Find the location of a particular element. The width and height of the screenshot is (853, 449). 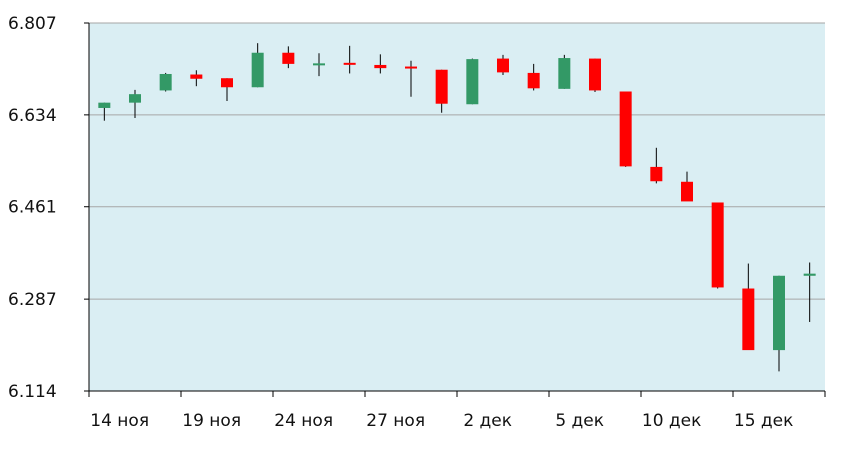

x-axis-tick-label: 10 дек is located at coordinates (672, 421).